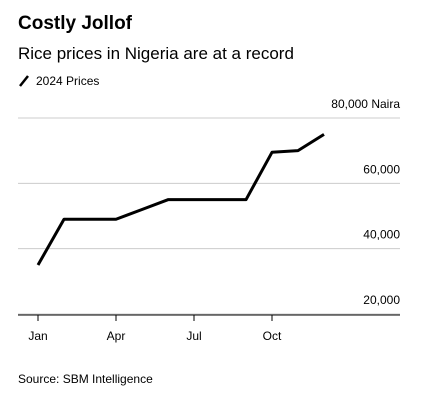 This screenshot has width=423, height=400. What do you see at coordinates (24, 81) in the screenshot?
I see `legend-swatch` at bounding box center [24, 81].